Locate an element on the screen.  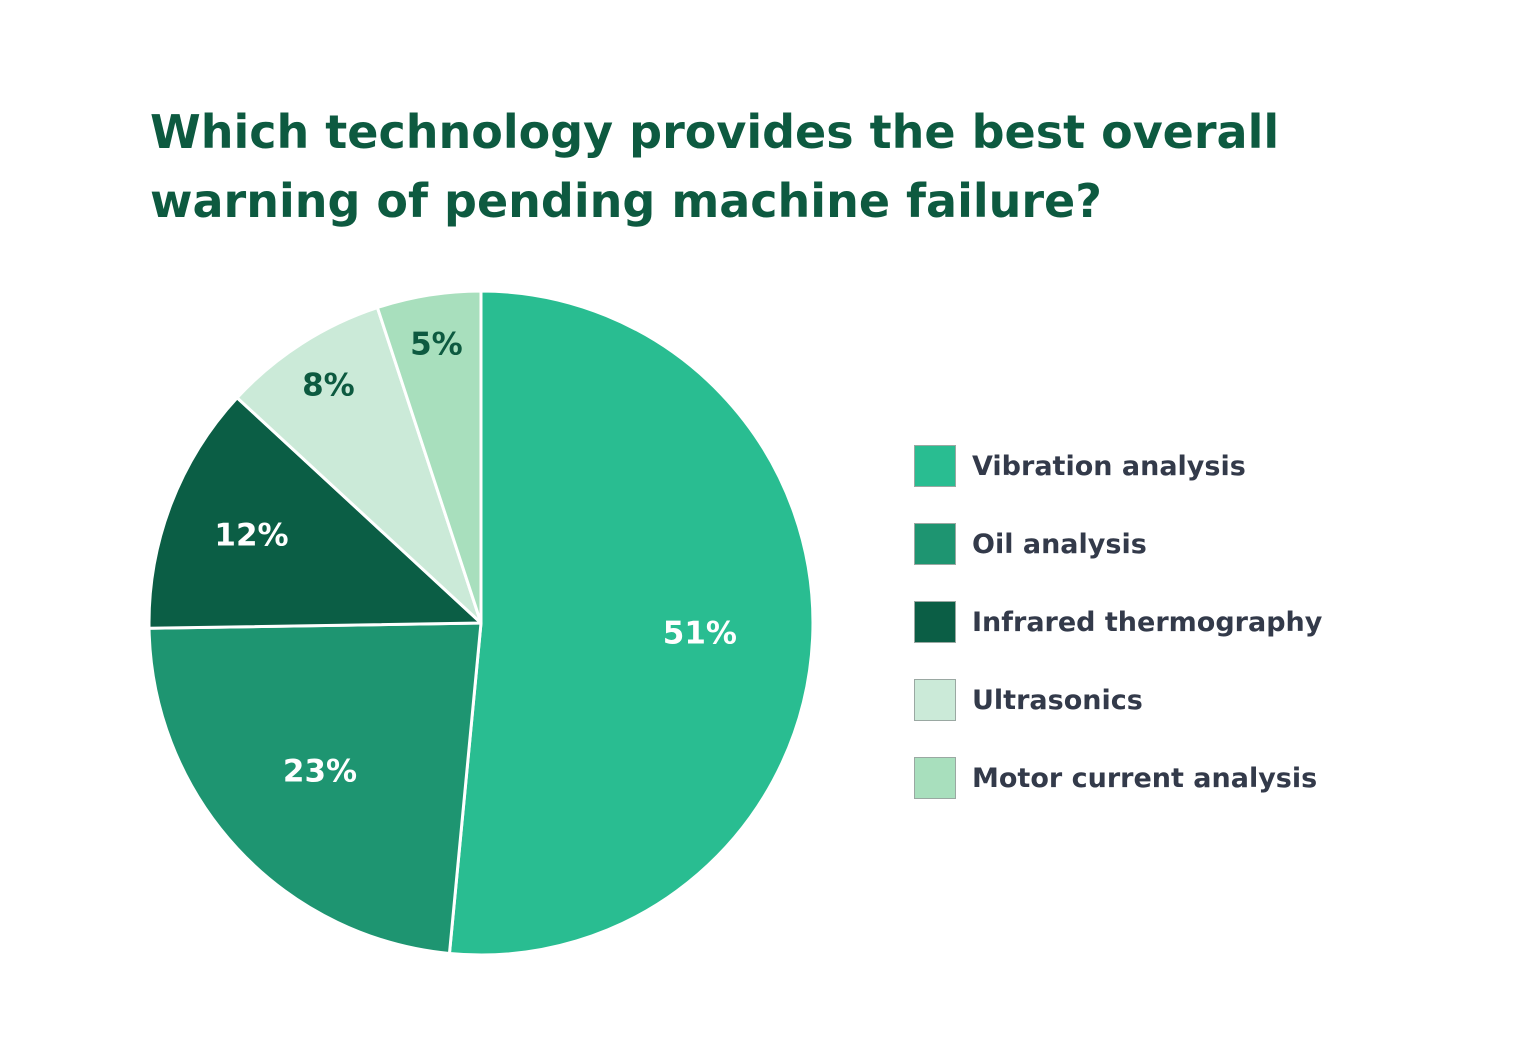
pie-label-motor-current-analysis: 5% is located at coordinates (436, 344).